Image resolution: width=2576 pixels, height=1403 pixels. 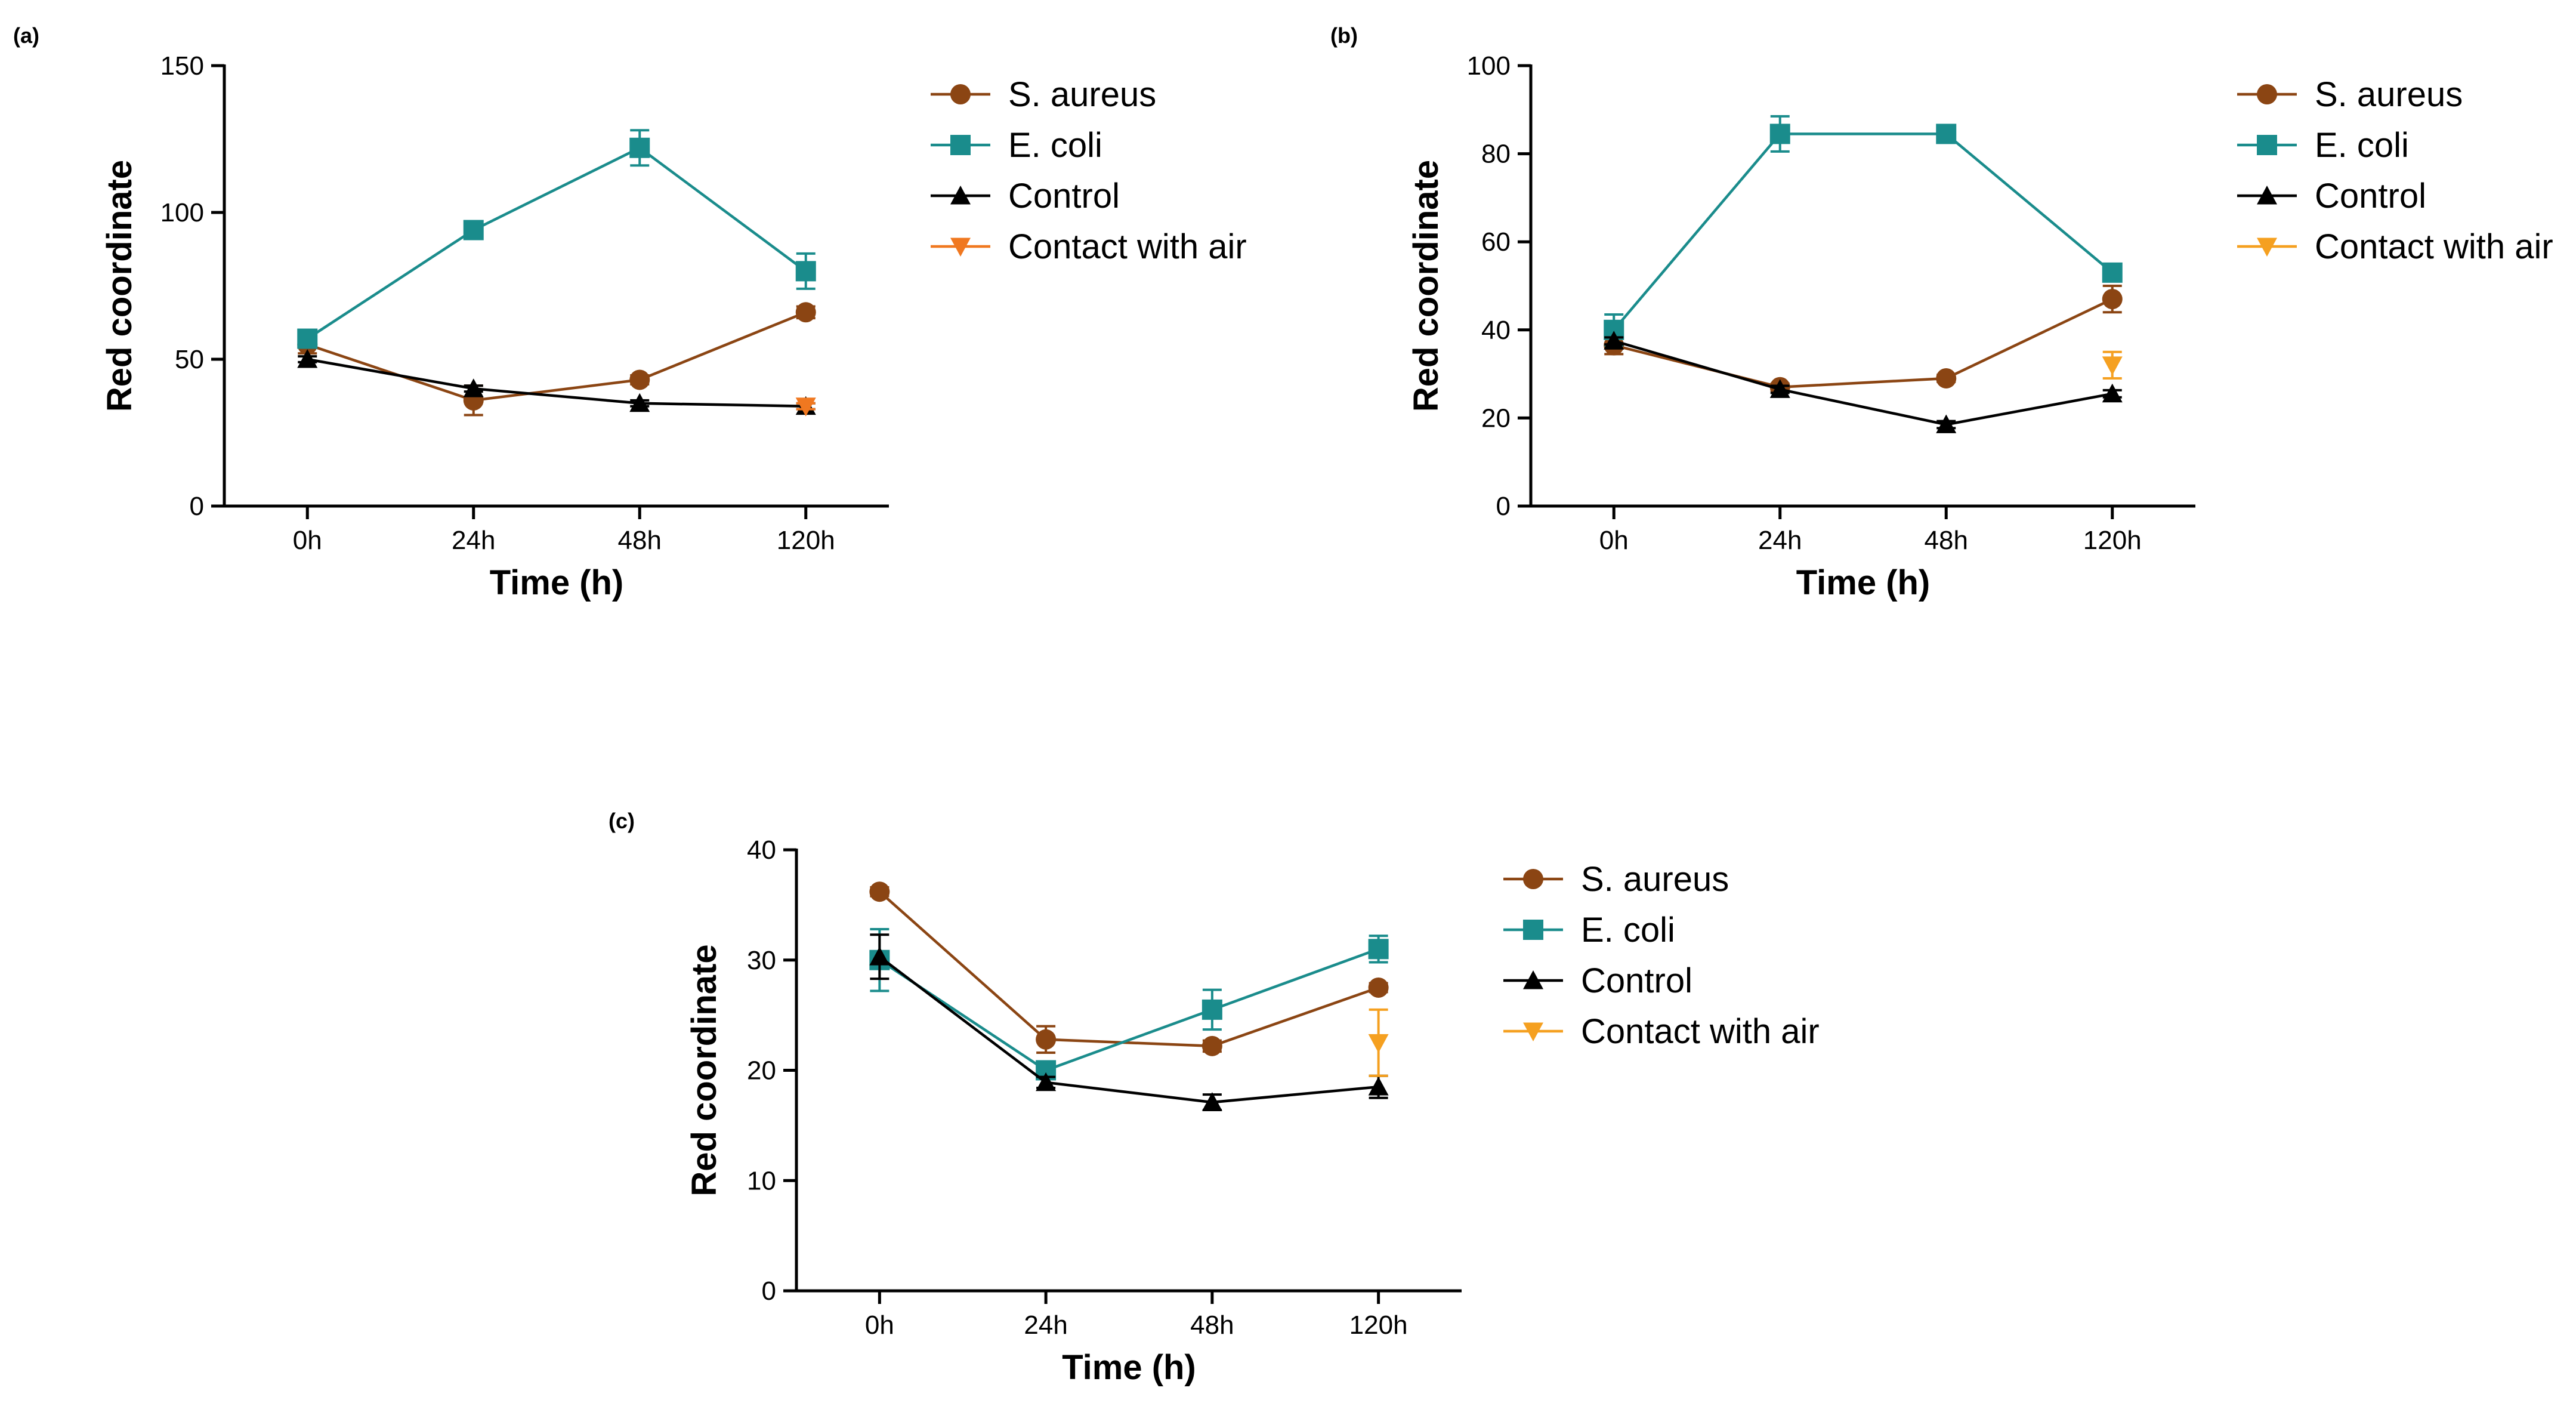 What do you see at coordinates (1344, 35) in the screenshot?
I see `chart-b-label: (b)` at bounding box center [1344, 35].